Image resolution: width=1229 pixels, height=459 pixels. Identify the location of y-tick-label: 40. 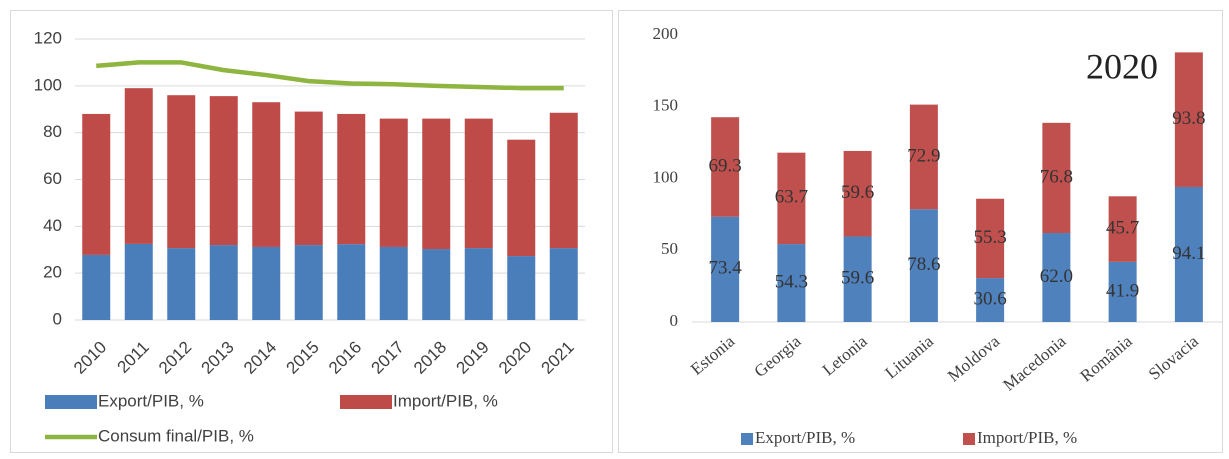
(52, 225).